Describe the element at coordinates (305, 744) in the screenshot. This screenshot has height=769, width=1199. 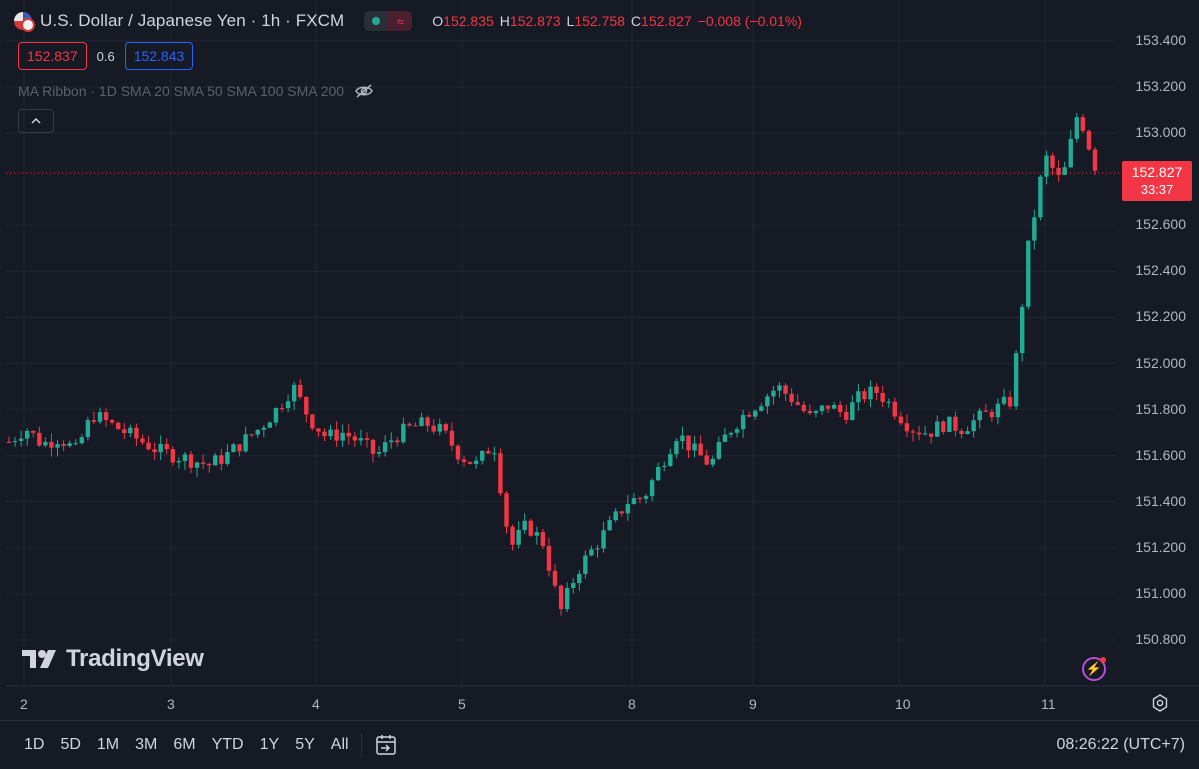
I see `range-button-5y: 5Y` at that location.